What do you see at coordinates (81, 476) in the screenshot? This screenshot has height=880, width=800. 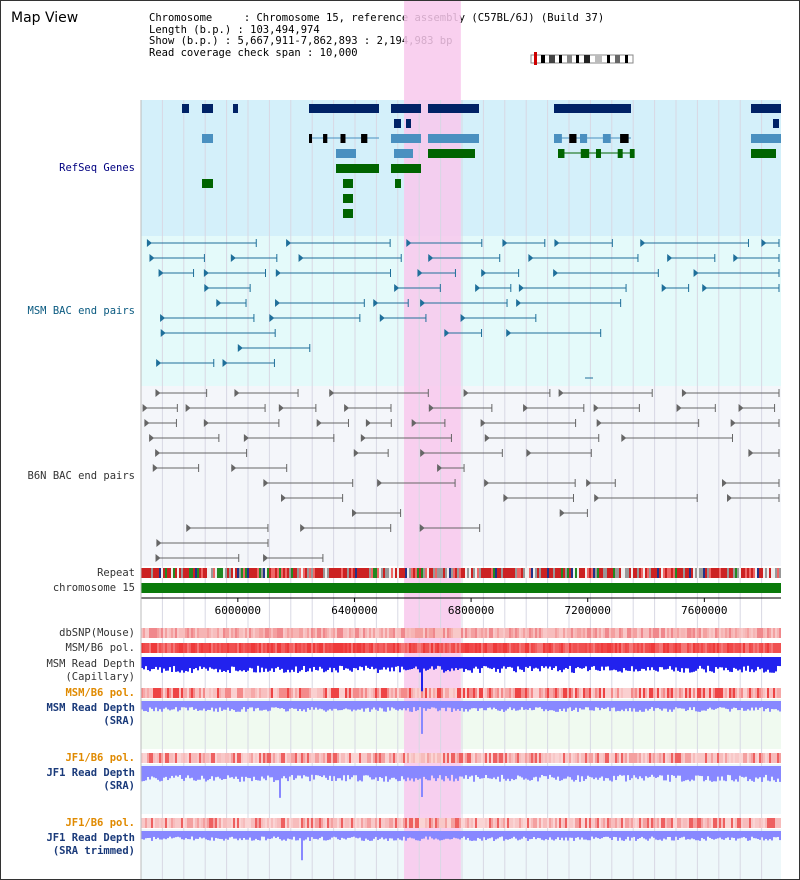 I see `track-label-b6n-bac: B6N BAC end pairs` at bounding box center [81, 476].